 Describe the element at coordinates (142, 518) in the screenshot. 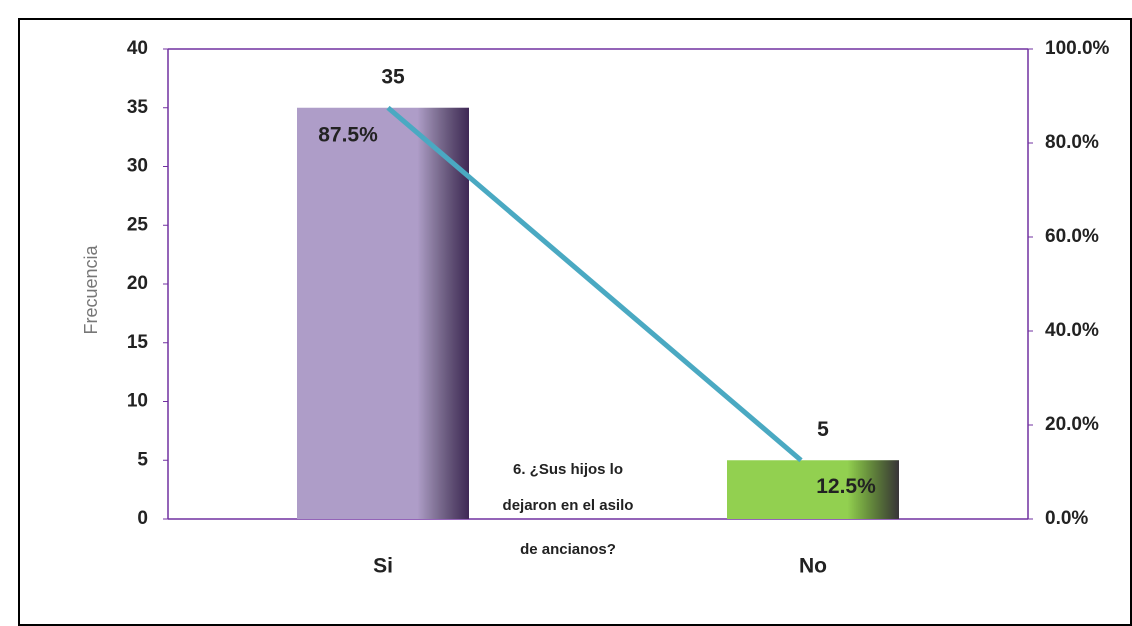

I see `y-tick-label: 0` at that location.